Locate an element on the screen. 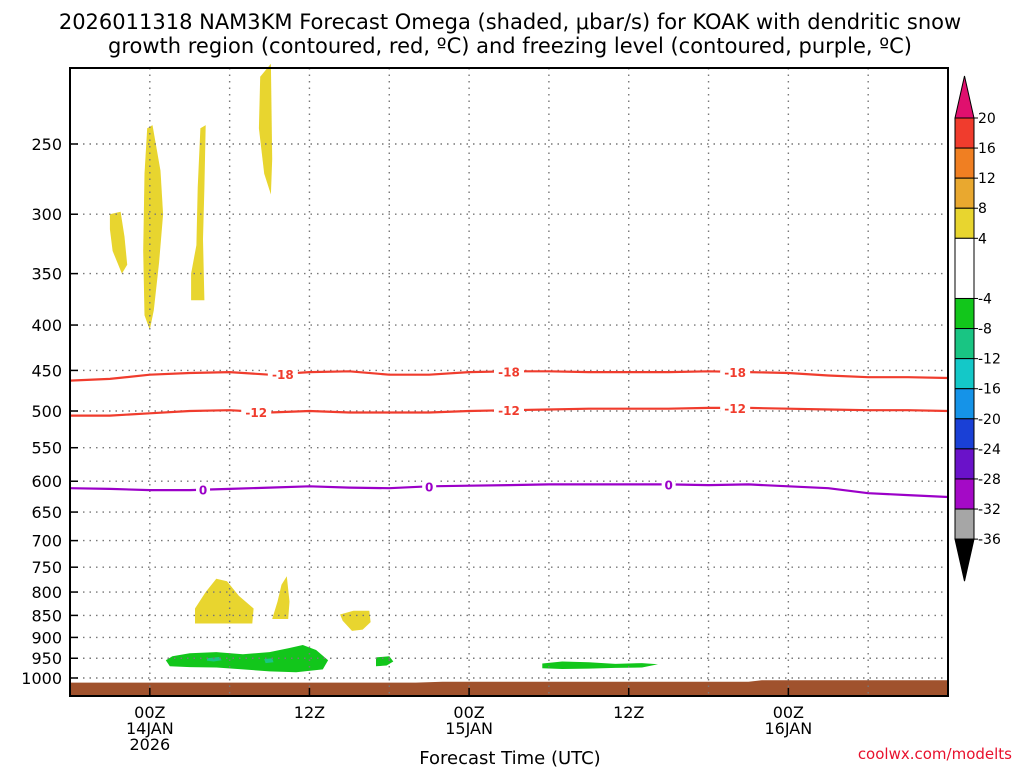 The height and width of the screenshot is (768, 1024). colorbar-band--8-to--4 is located at coordinates (964, 313).